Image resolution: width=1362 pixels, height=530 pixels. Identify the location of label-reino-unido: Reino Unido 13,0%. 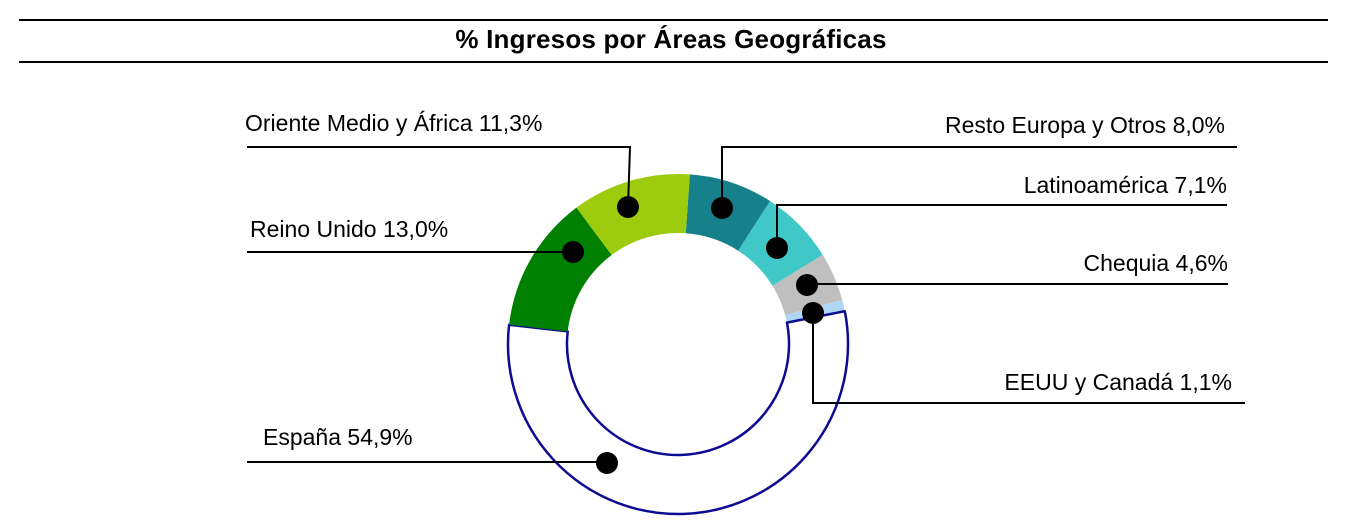
(349, 229).